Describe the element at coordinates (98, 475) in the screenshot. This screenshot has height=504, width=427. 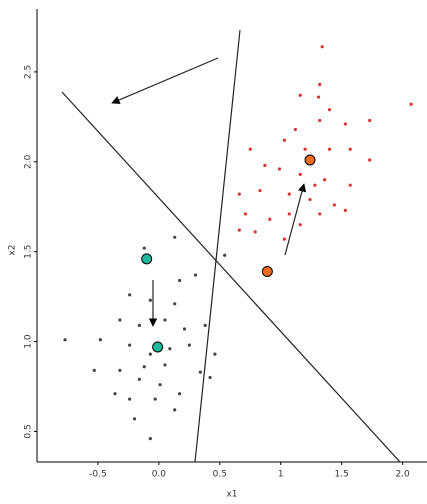
I see `x-tick-label: -0.5` at that location.